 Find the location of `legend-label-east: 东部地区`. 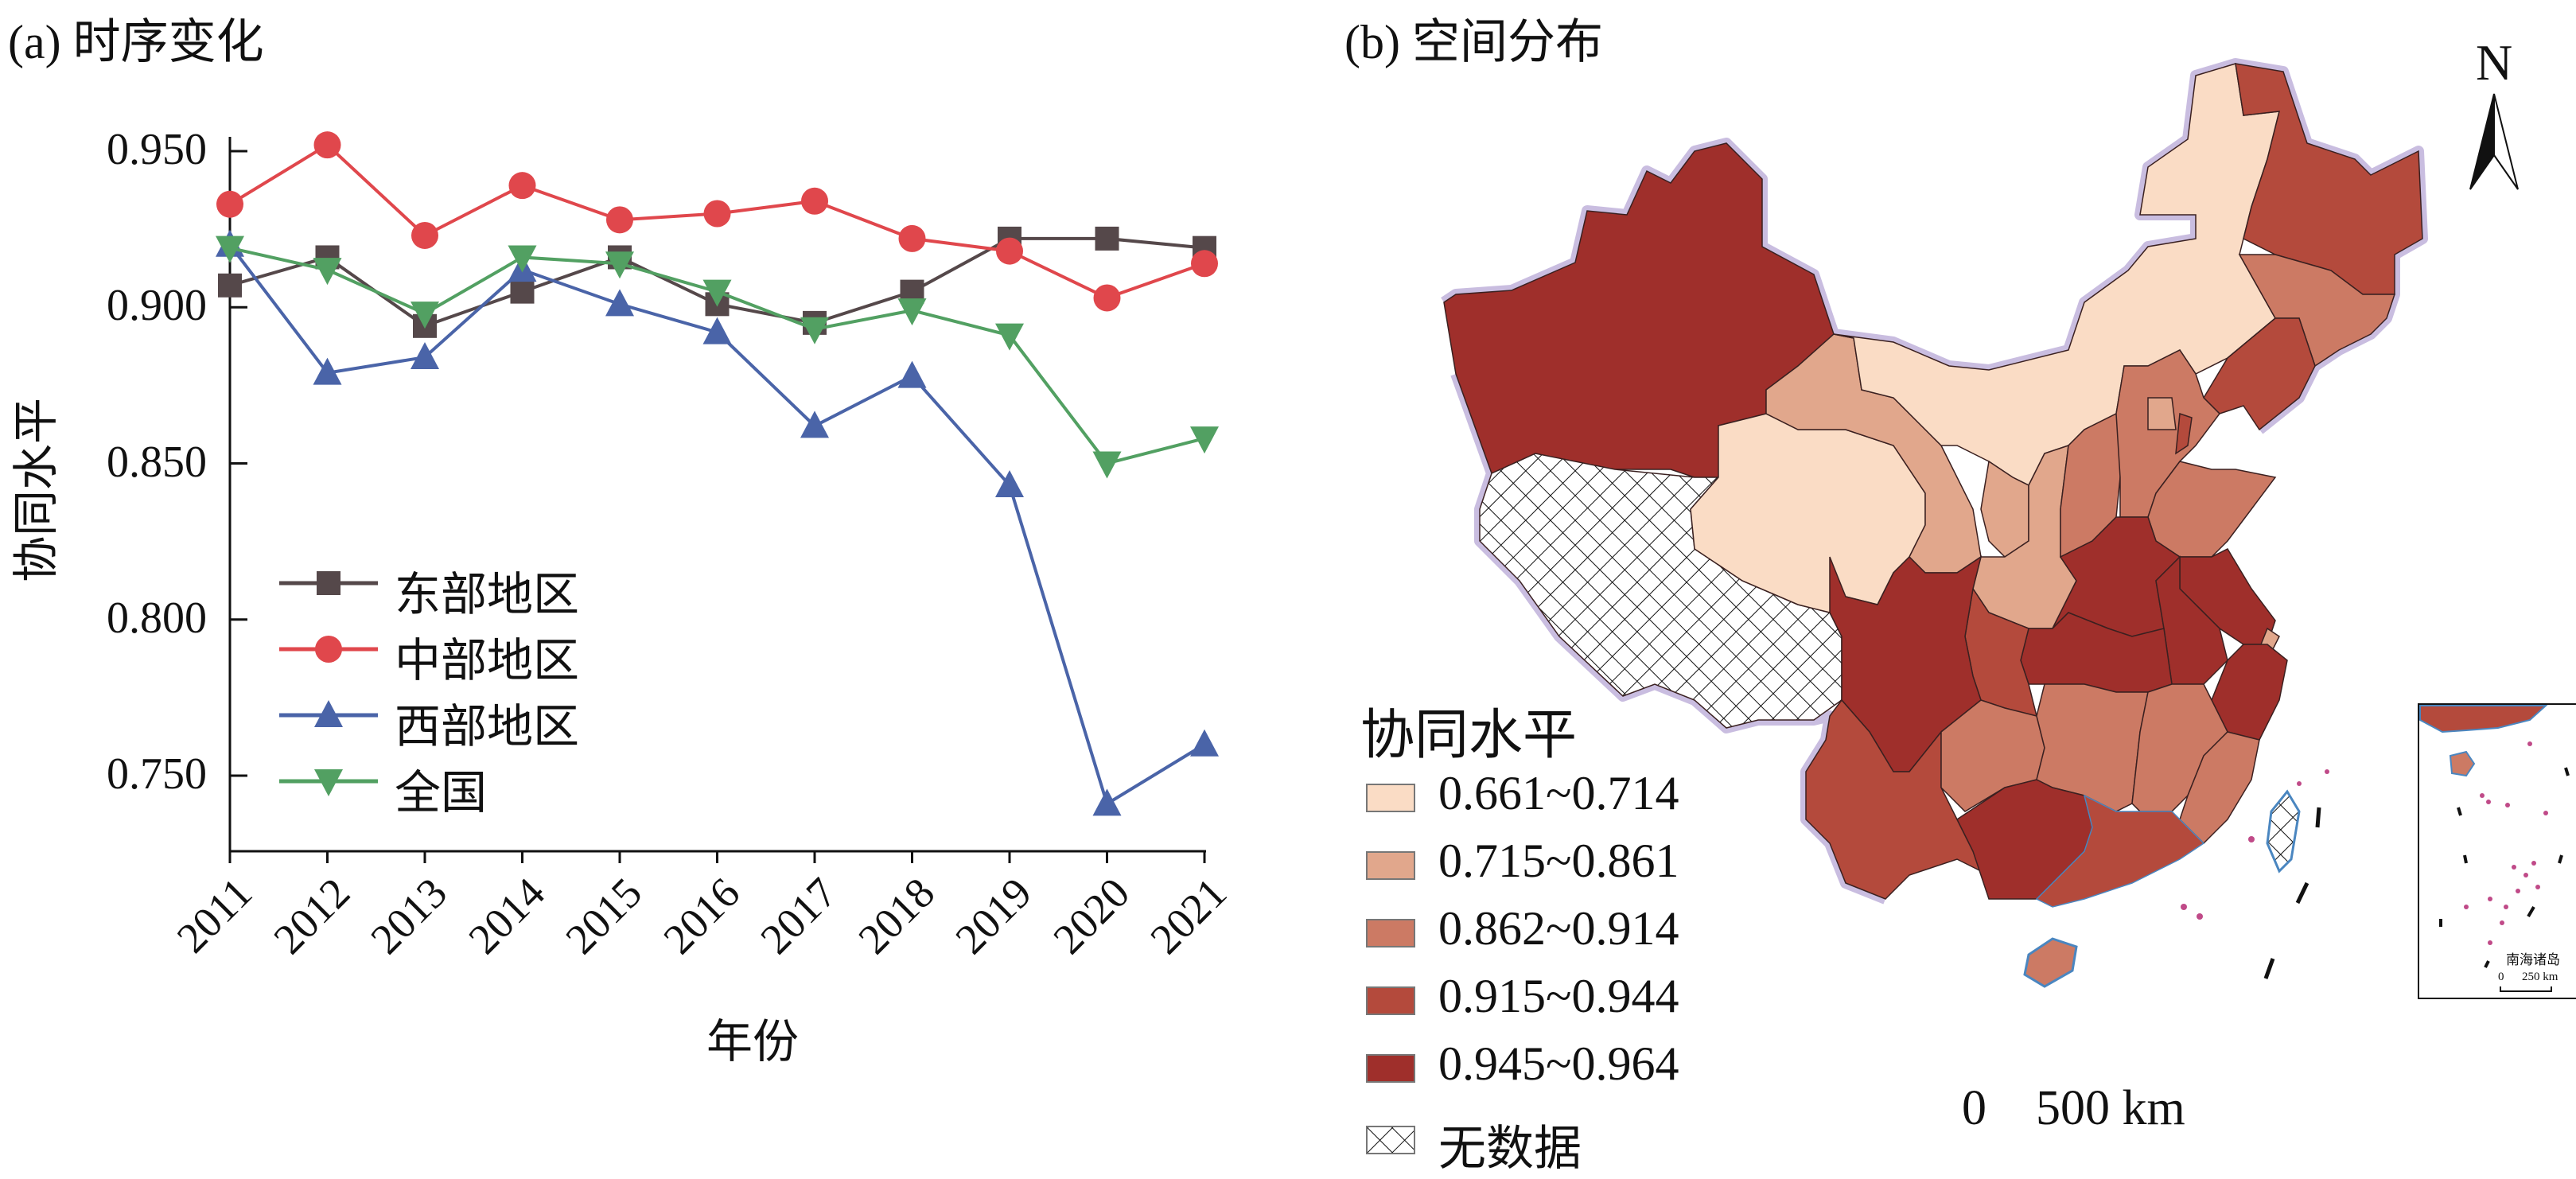

legend-label-east: 东部地区 is located at coordinates (488, 595).